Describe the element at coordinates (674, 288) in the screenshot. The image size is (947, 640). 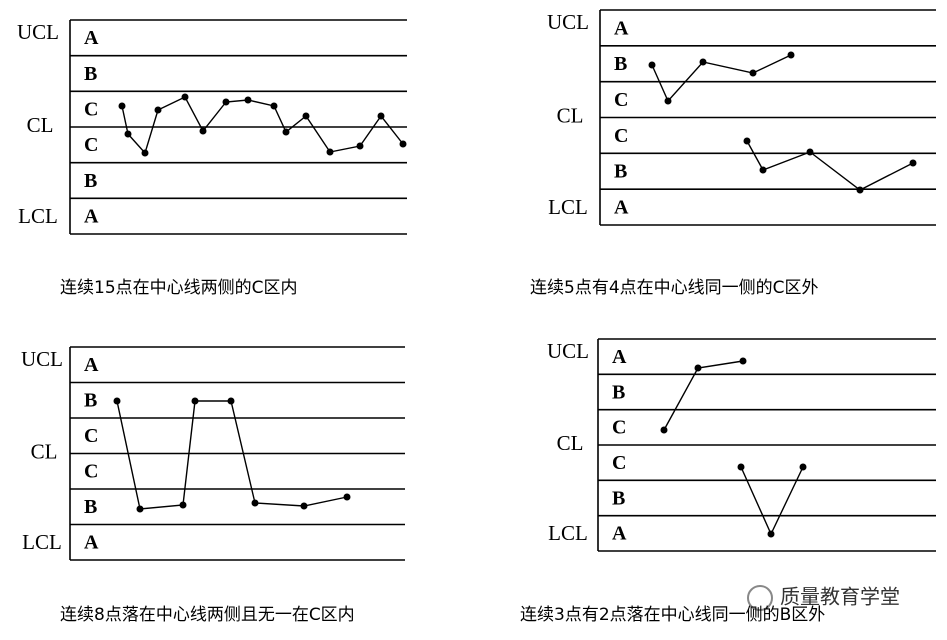
I see `caption: 连续5点有4点在中心线同一侧的C区外` at that location.